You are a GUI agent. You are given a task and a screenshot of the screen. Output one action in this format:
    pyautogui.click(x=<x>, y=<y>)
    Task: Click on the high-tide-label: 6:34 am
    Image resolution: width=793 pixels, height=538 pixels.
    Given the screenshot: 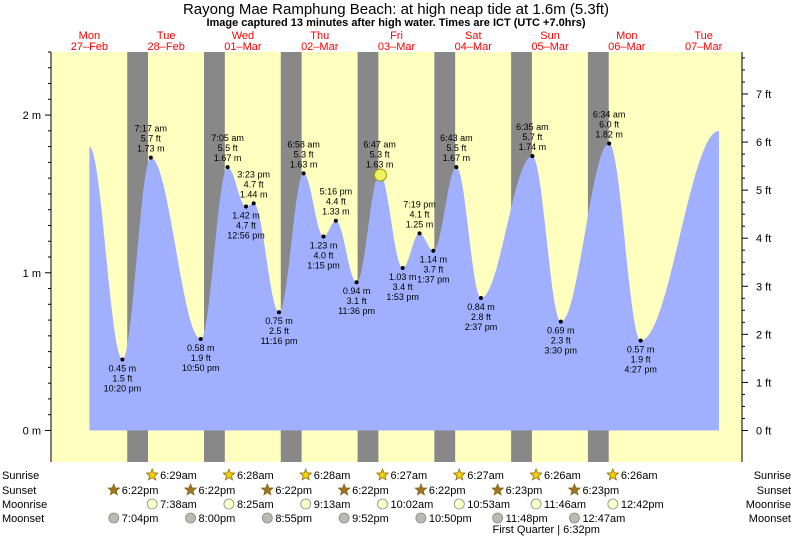 What is the action you would take?
    pyautogui.click(x=609, y=114)
    